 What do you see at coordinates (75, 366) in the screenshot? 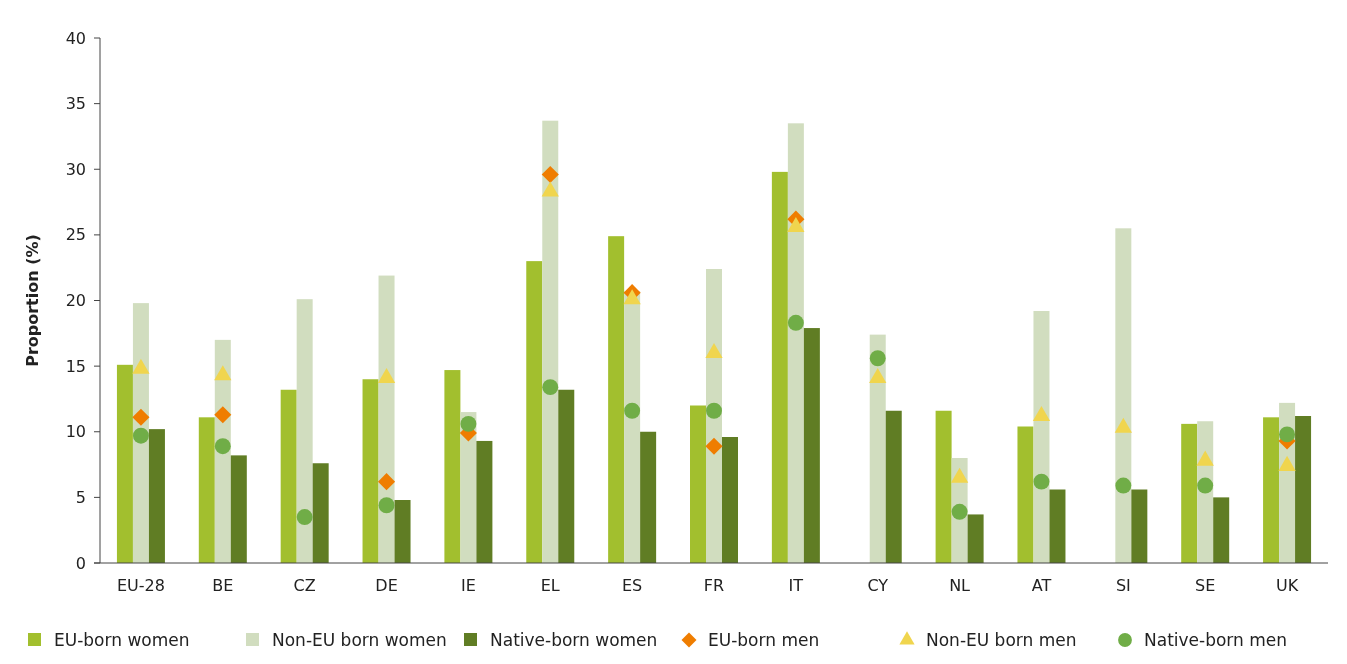
I see `y-tick-label: 15` at bounding box center [75, 366].